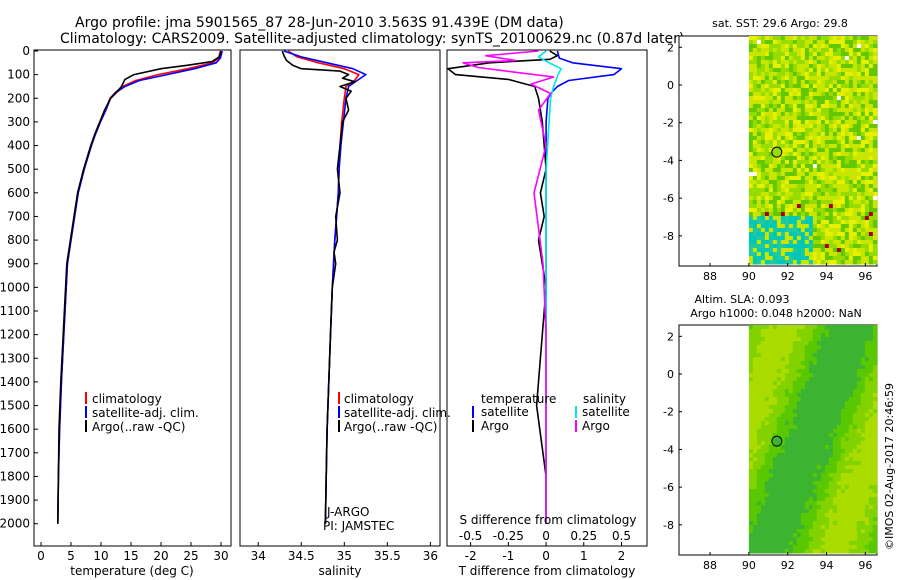 The height and width of the screenshot is (580, 900). I want to click on salinity-annotation-jargo: J-ARGO, so click(347, 512).